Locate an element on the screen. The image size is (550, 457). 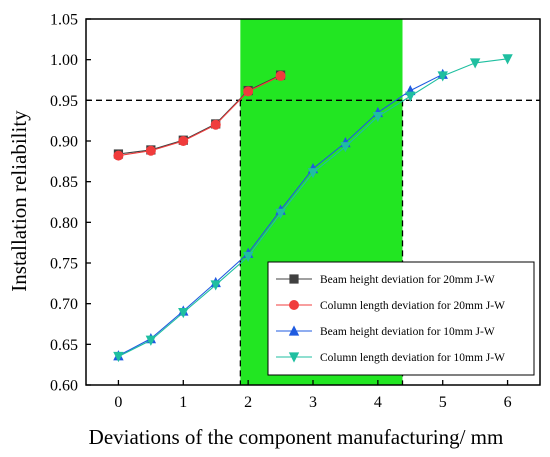
x-tick-label: 6 is located at coordinates (508, 402).